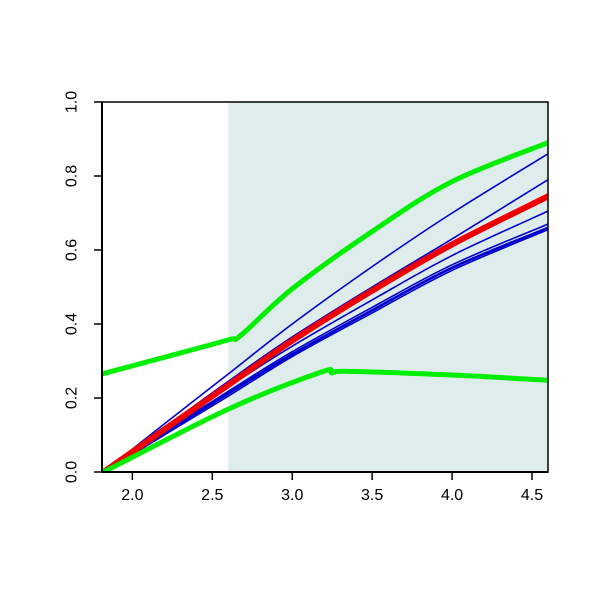 This screenshot has width=600, height=600. I want to click on y-tick-label: 0.8, so click(72, 176).